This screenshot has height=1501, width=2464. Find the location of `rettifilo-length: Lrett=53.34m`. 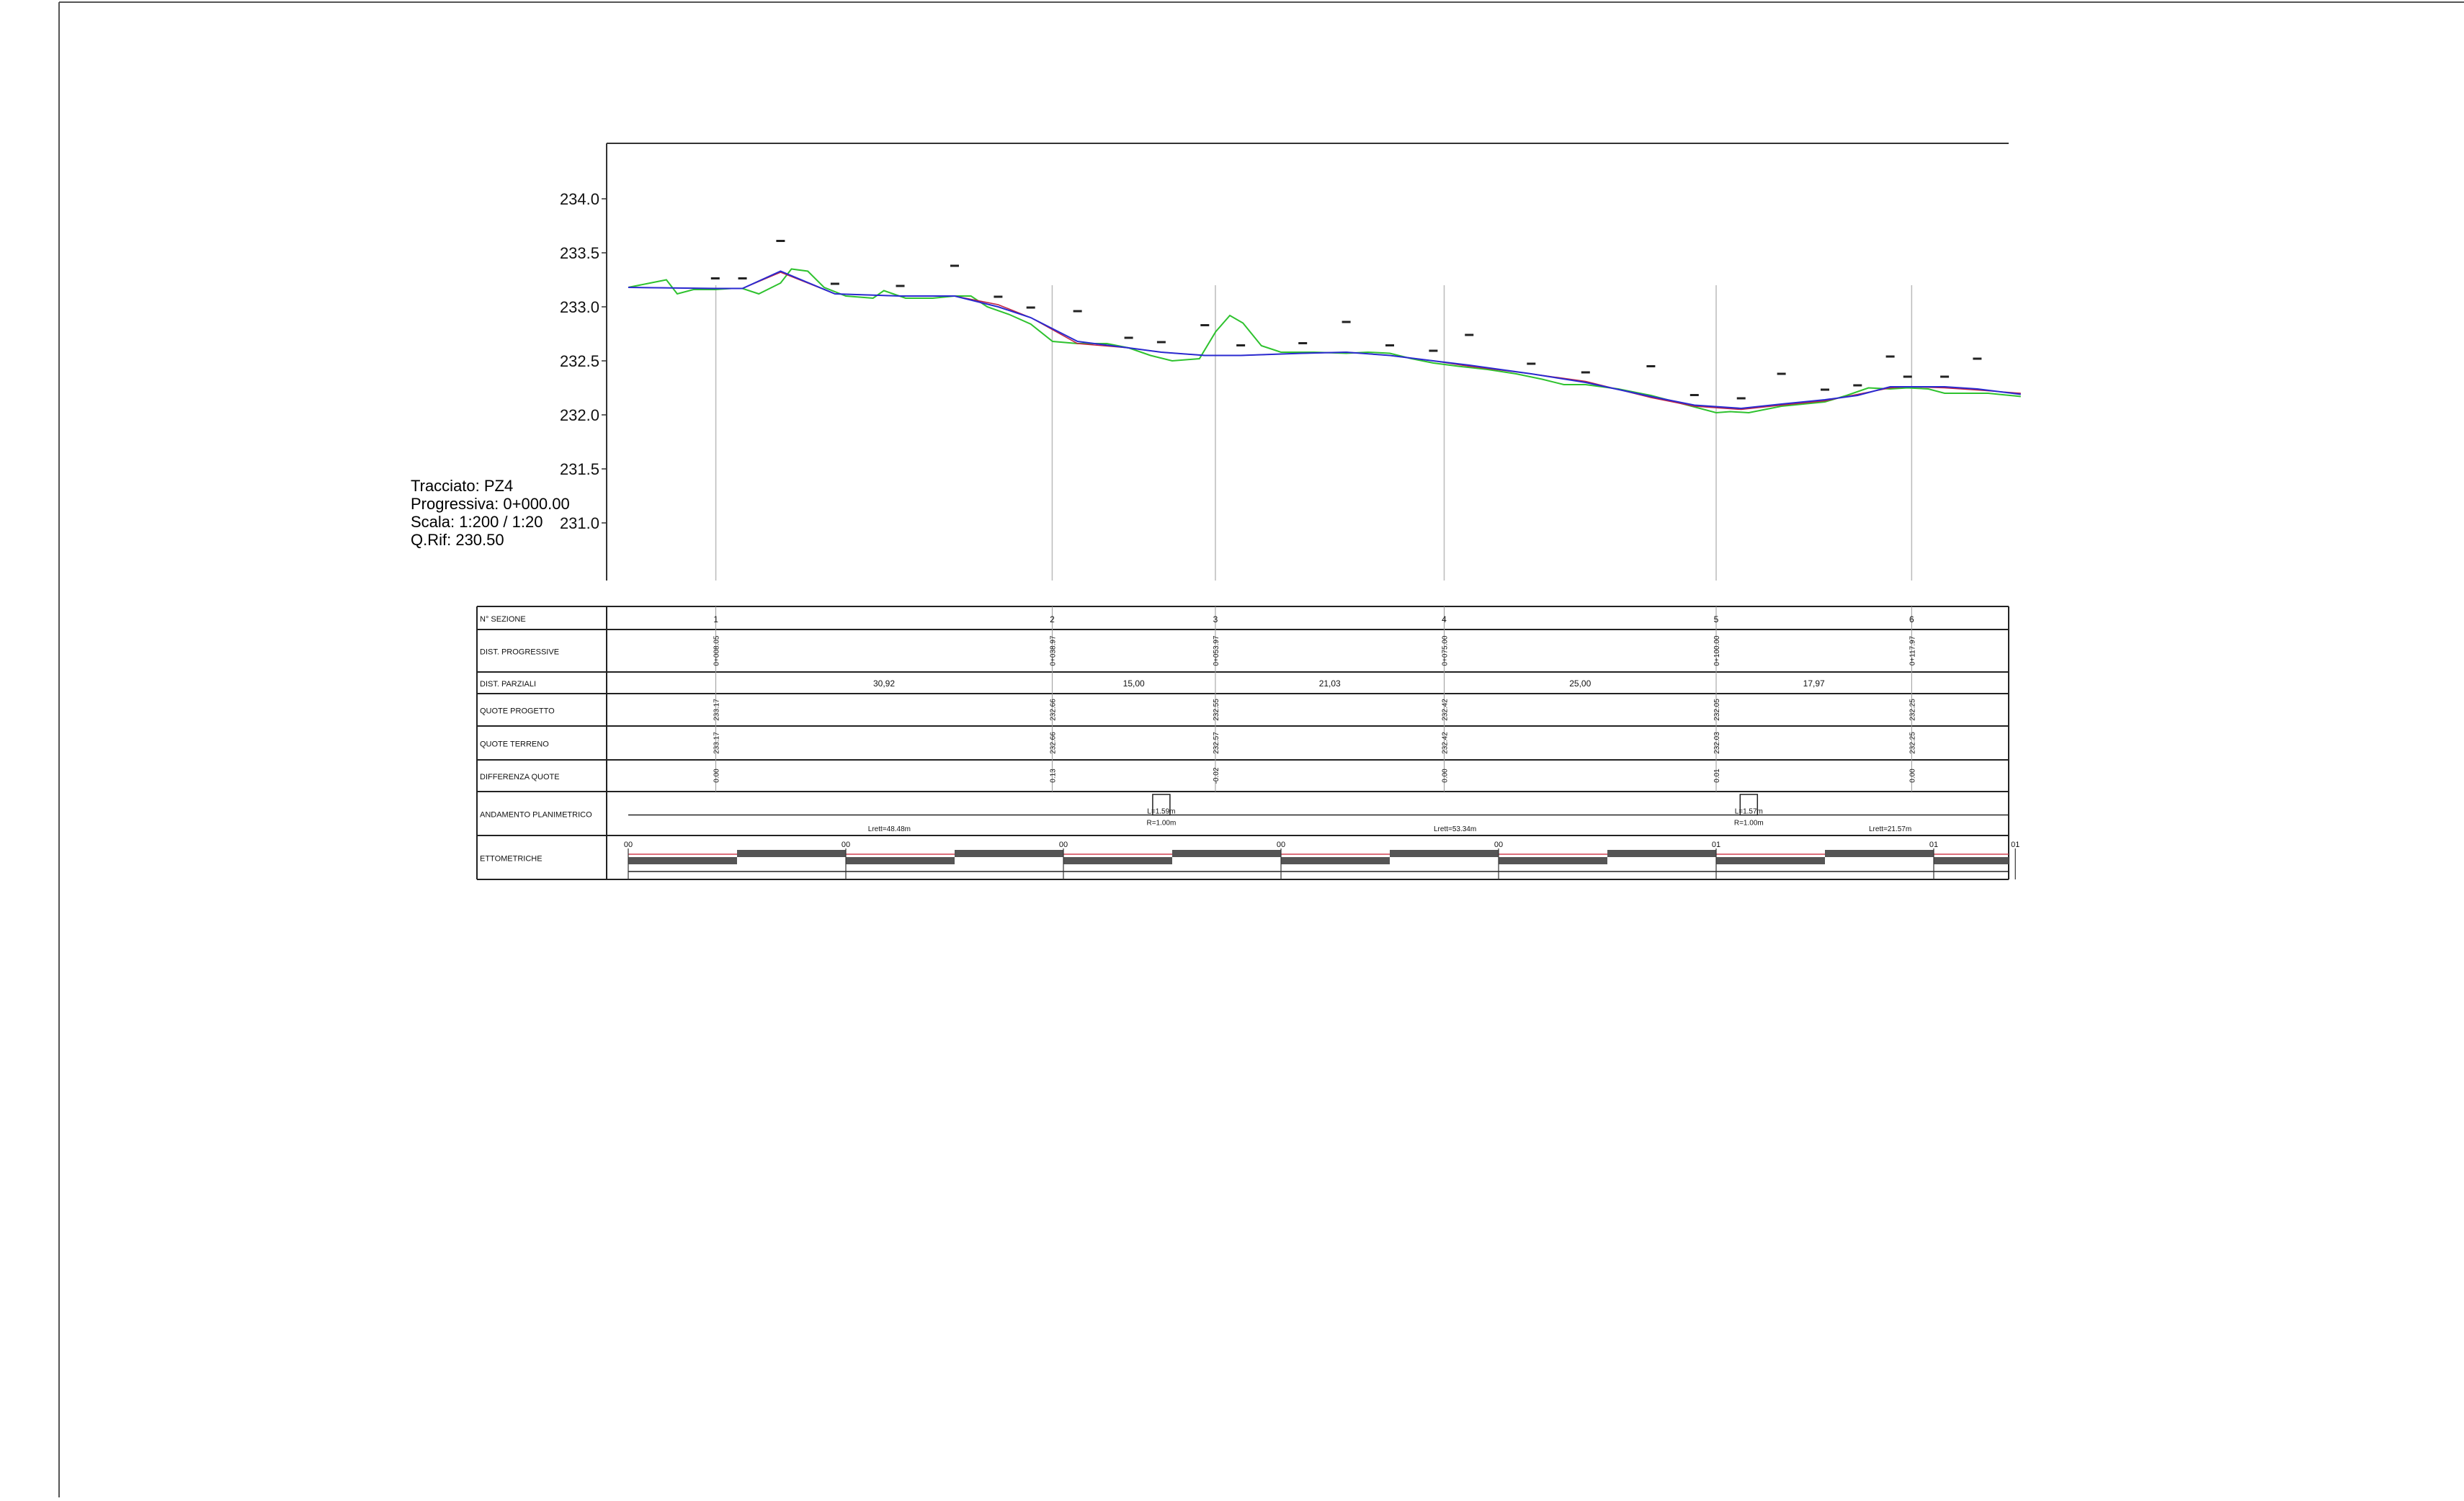

rettifilo-length: Lrett=53.34m is located at coordinates (1455, 829).